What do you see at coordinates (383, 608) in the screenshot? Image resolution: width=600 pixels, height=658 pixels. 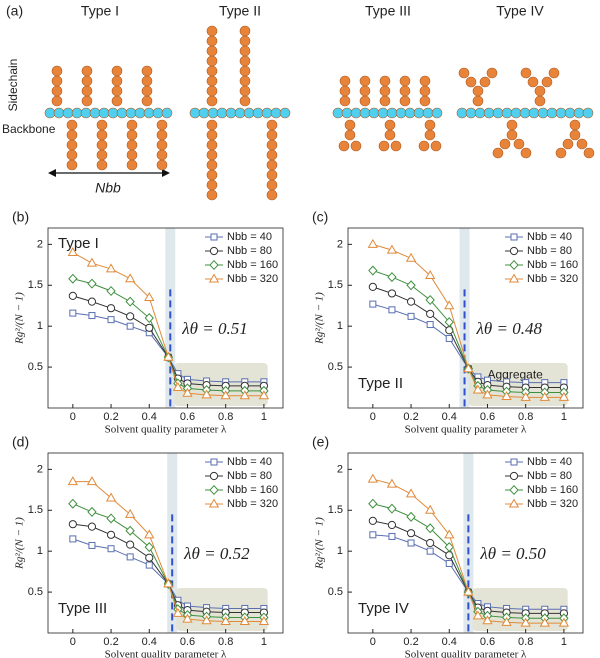 I see `type-label: Type IV` at bounding box center [383, 608].